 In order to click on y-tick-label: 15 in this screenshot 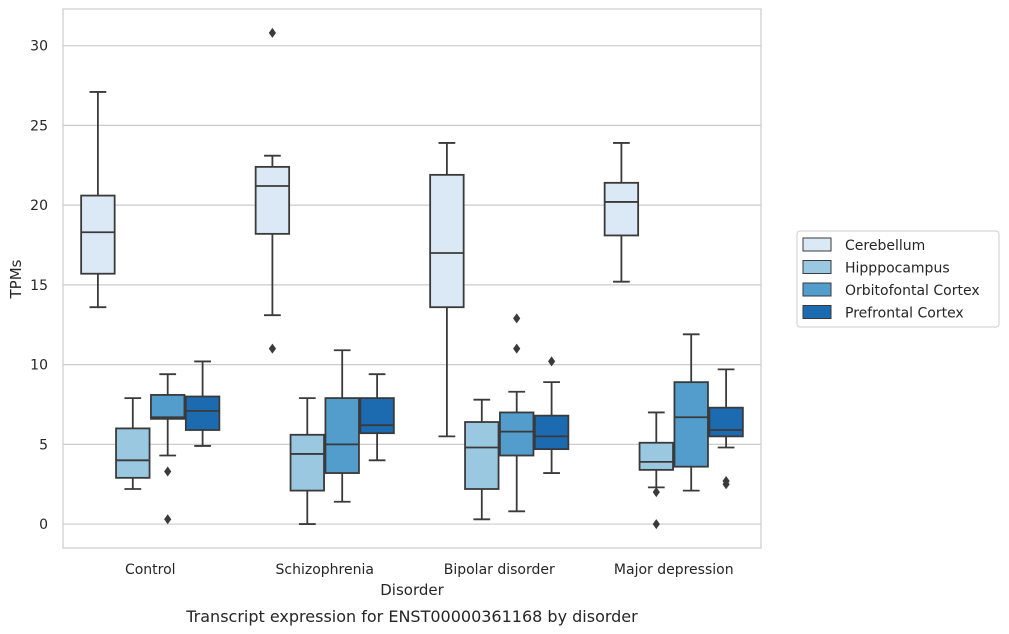, I will do `click(39, 286)`.